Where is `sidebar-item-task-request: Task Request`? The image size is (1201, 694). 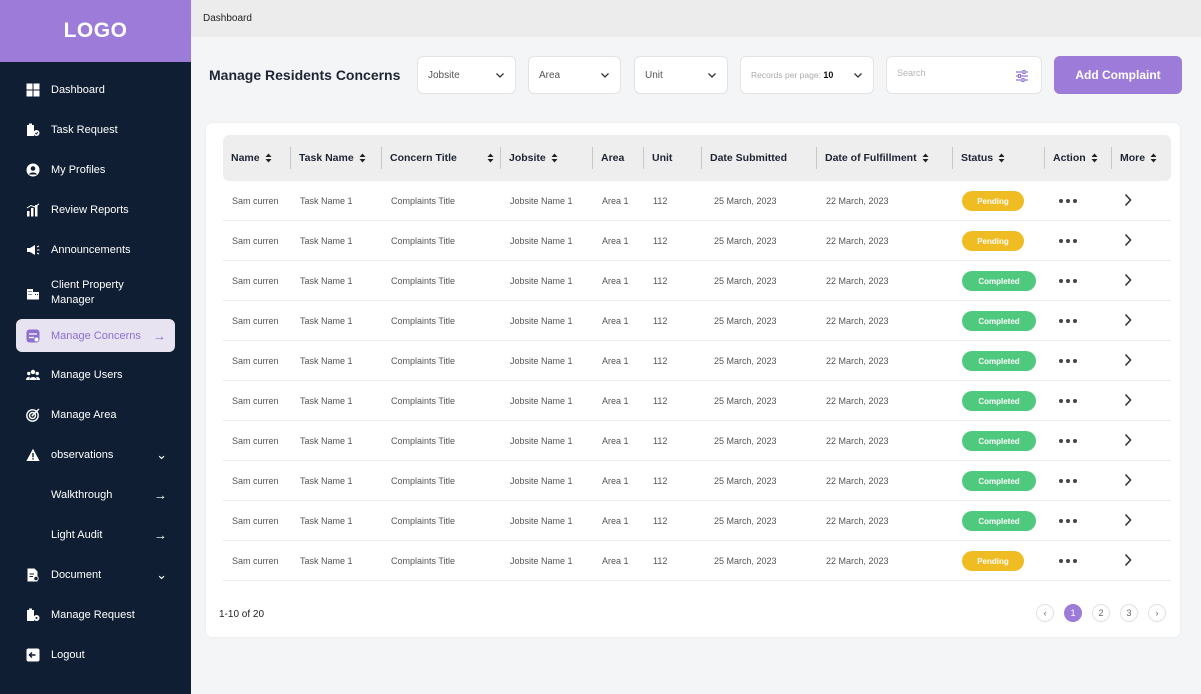
sidebar-item-task-request: Task Request is located at coordinates (95, 130).